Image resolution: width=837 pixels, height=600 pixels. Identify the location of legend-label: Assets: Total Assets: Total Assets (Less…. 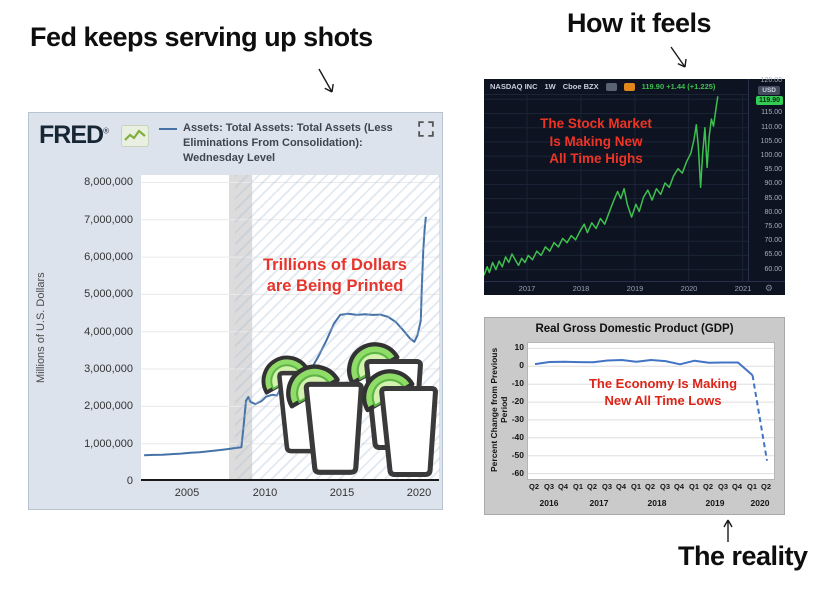
(288, 143).